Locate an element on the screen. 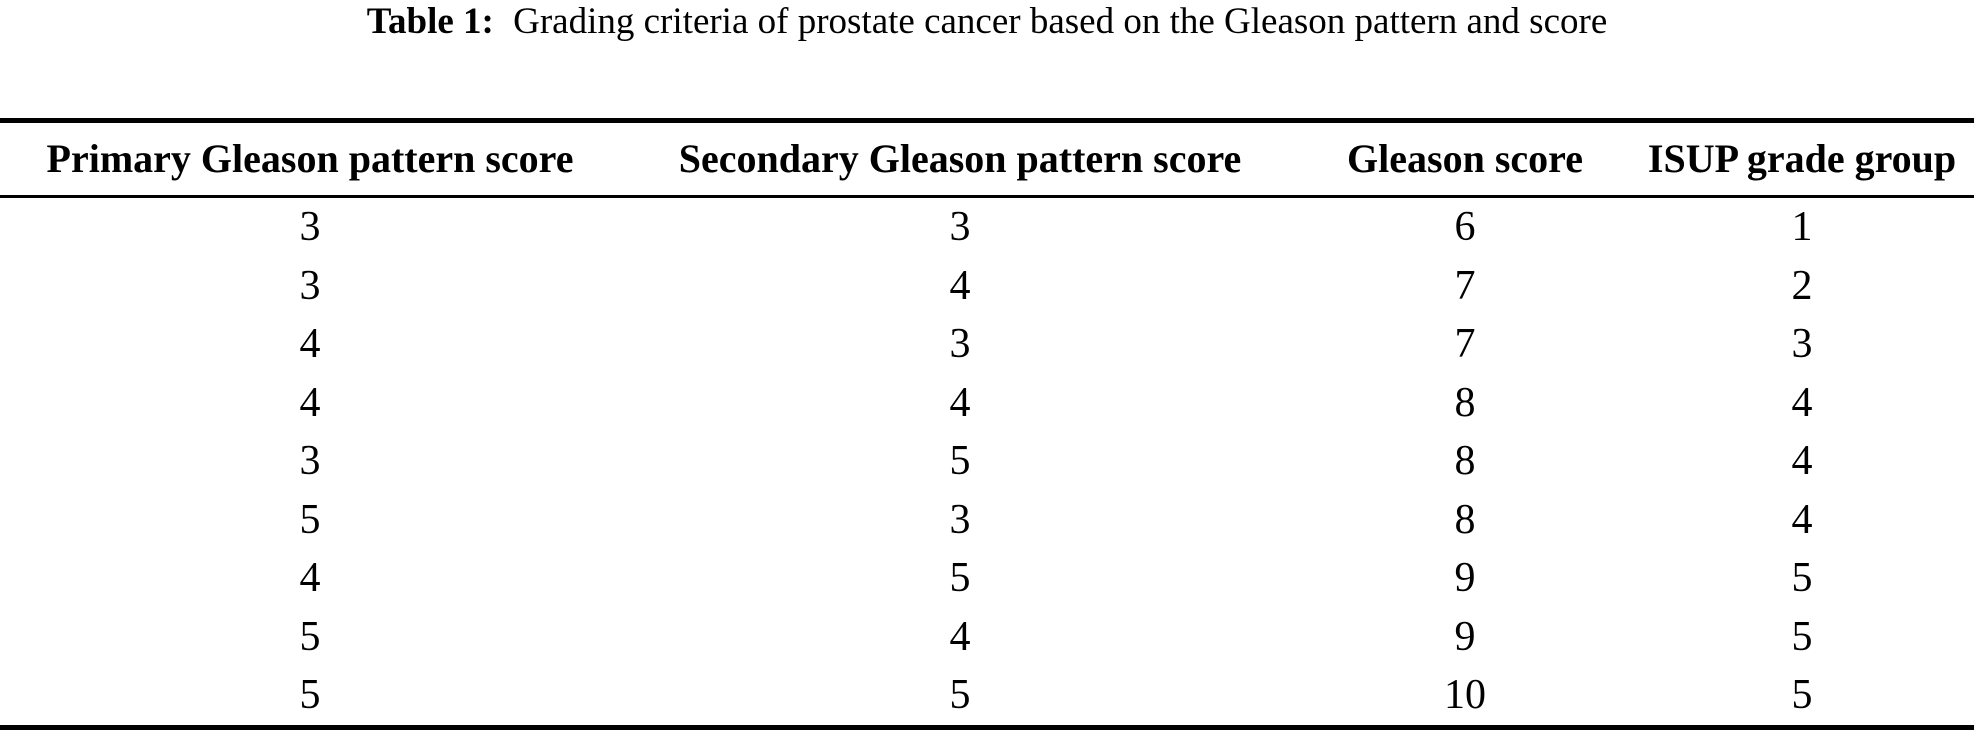 The image size is (1974, 737). table-row: 4 4 8 4 is located at coordinates (987, 403).